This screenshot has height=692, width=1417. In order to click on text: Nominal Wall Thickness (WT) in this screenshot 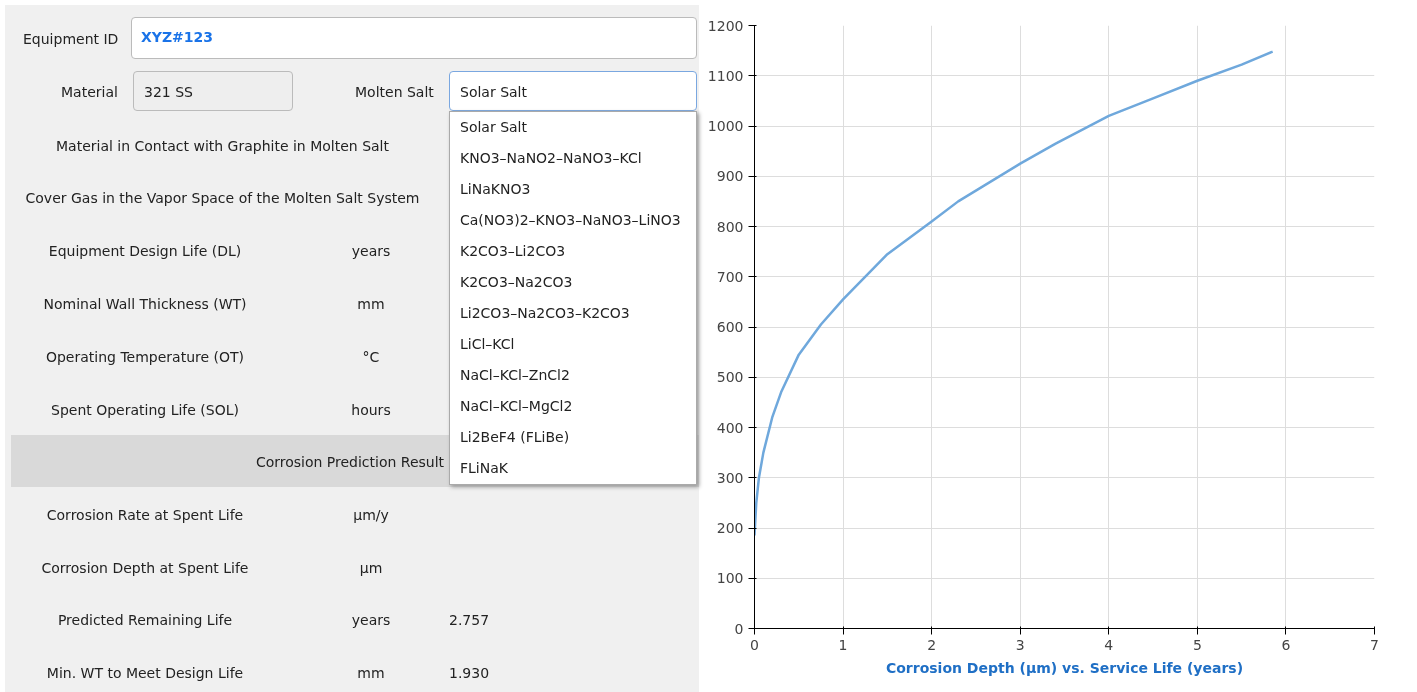, I will do `click(145, 304)`.